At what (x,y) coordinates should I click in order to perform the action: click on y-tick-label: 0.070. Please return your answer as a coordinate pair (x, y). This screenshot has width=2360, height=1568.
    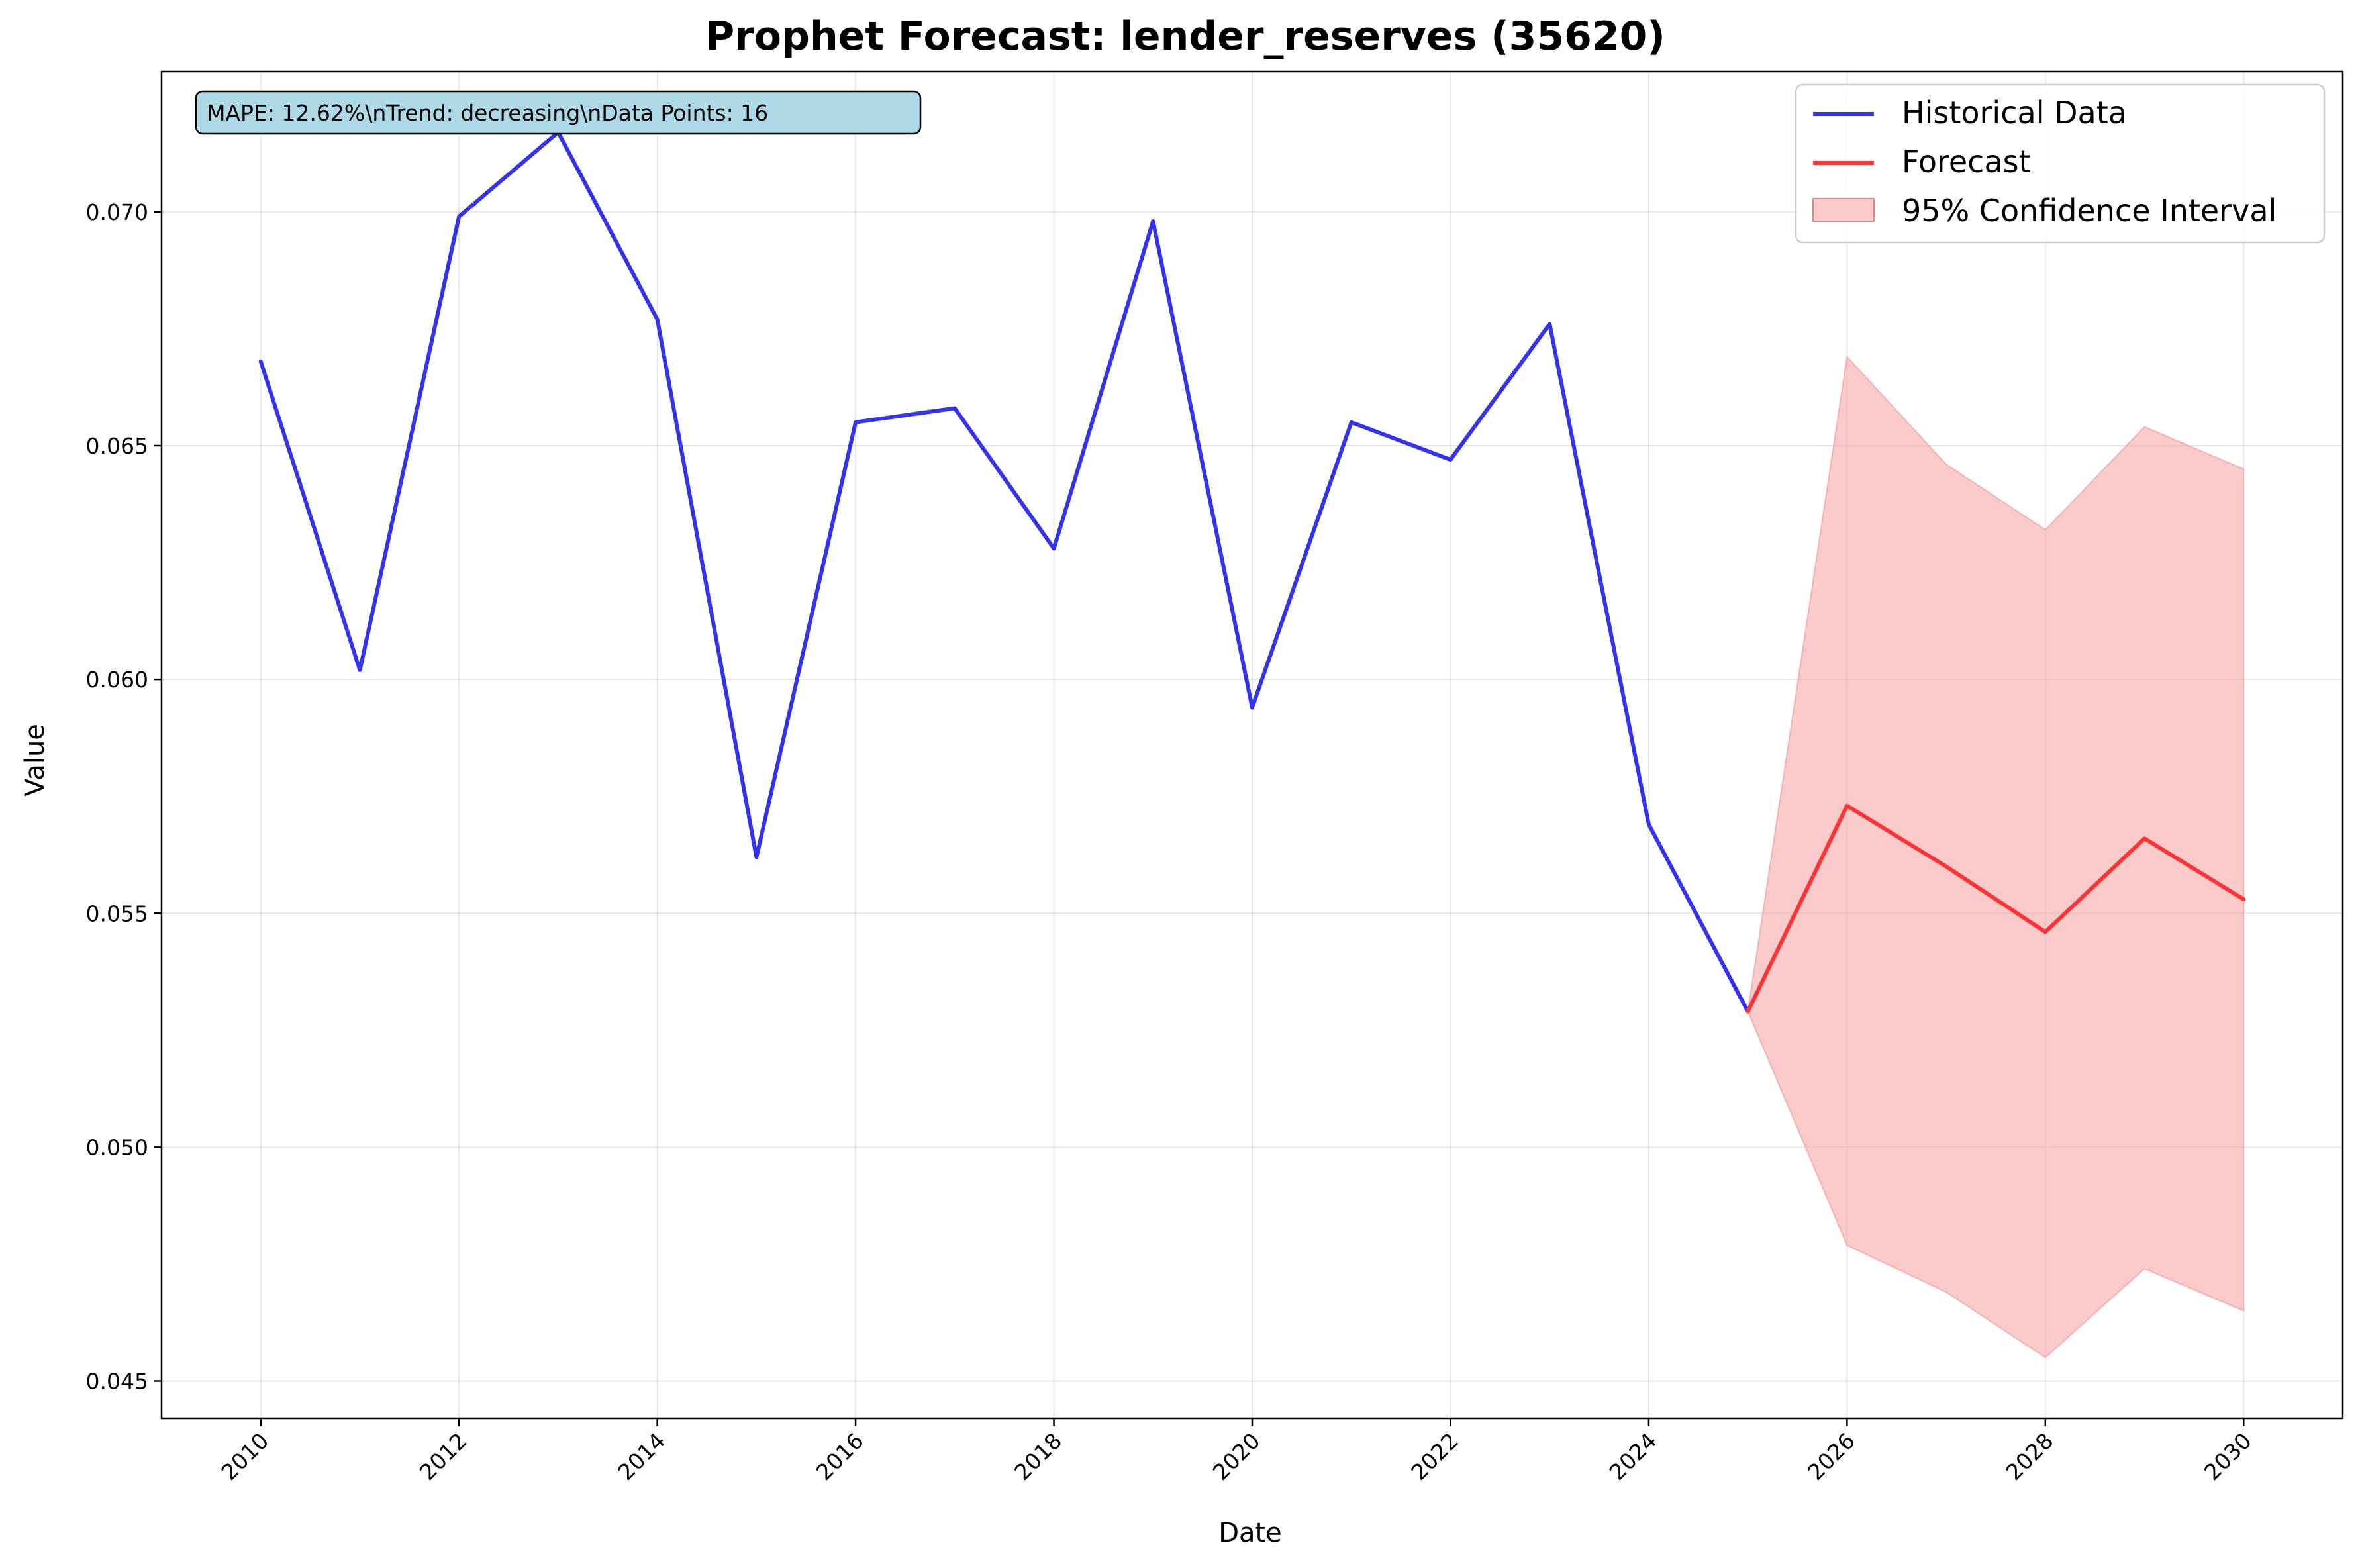
    Looking at the image, I should click on (117, 212).